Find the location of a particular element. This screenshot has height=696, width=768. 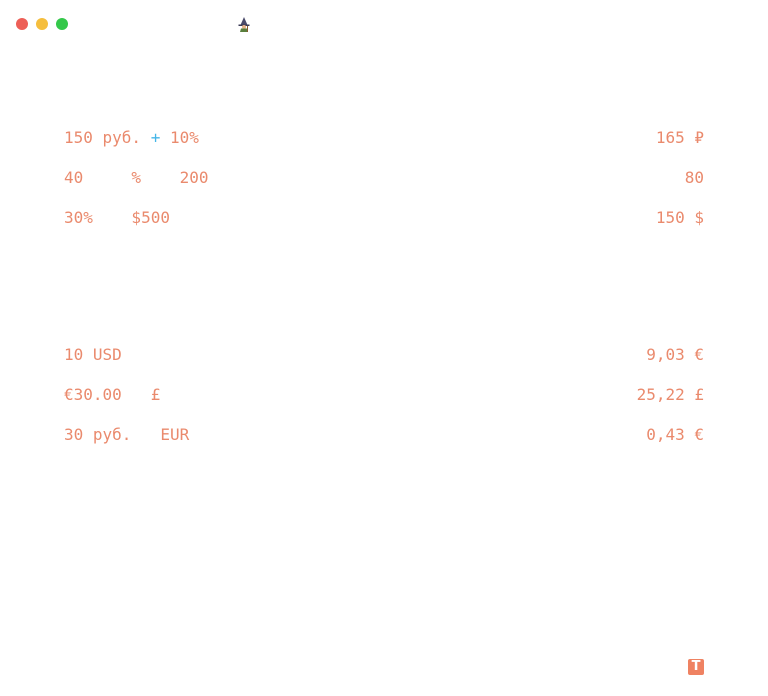

result: 0,43 € is located at coordinates (675, 434).